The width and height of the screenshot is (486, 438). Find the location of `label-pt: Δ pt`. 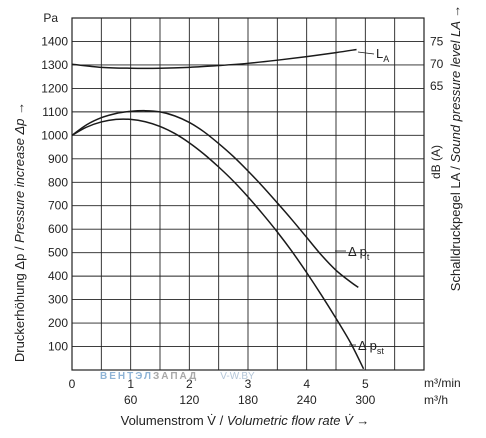

label-pt: Δ pt is located at coordinates (359, 253).